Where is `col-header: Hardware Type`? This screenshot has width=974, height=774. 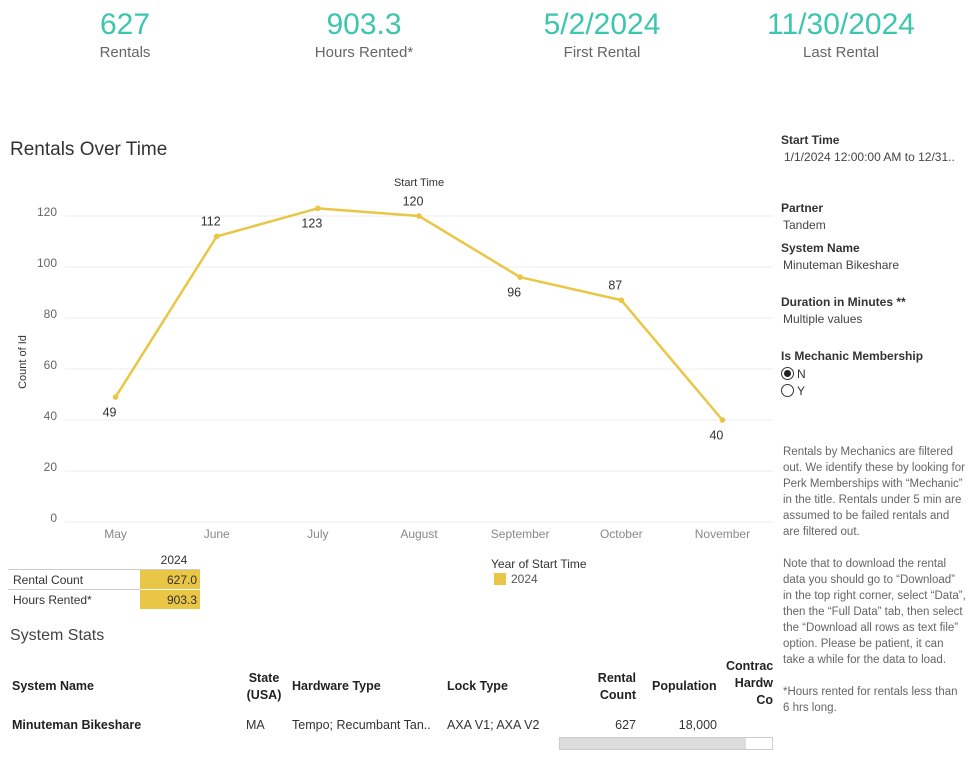 col-header: Hardware Type is located at coordinates (336, 686).